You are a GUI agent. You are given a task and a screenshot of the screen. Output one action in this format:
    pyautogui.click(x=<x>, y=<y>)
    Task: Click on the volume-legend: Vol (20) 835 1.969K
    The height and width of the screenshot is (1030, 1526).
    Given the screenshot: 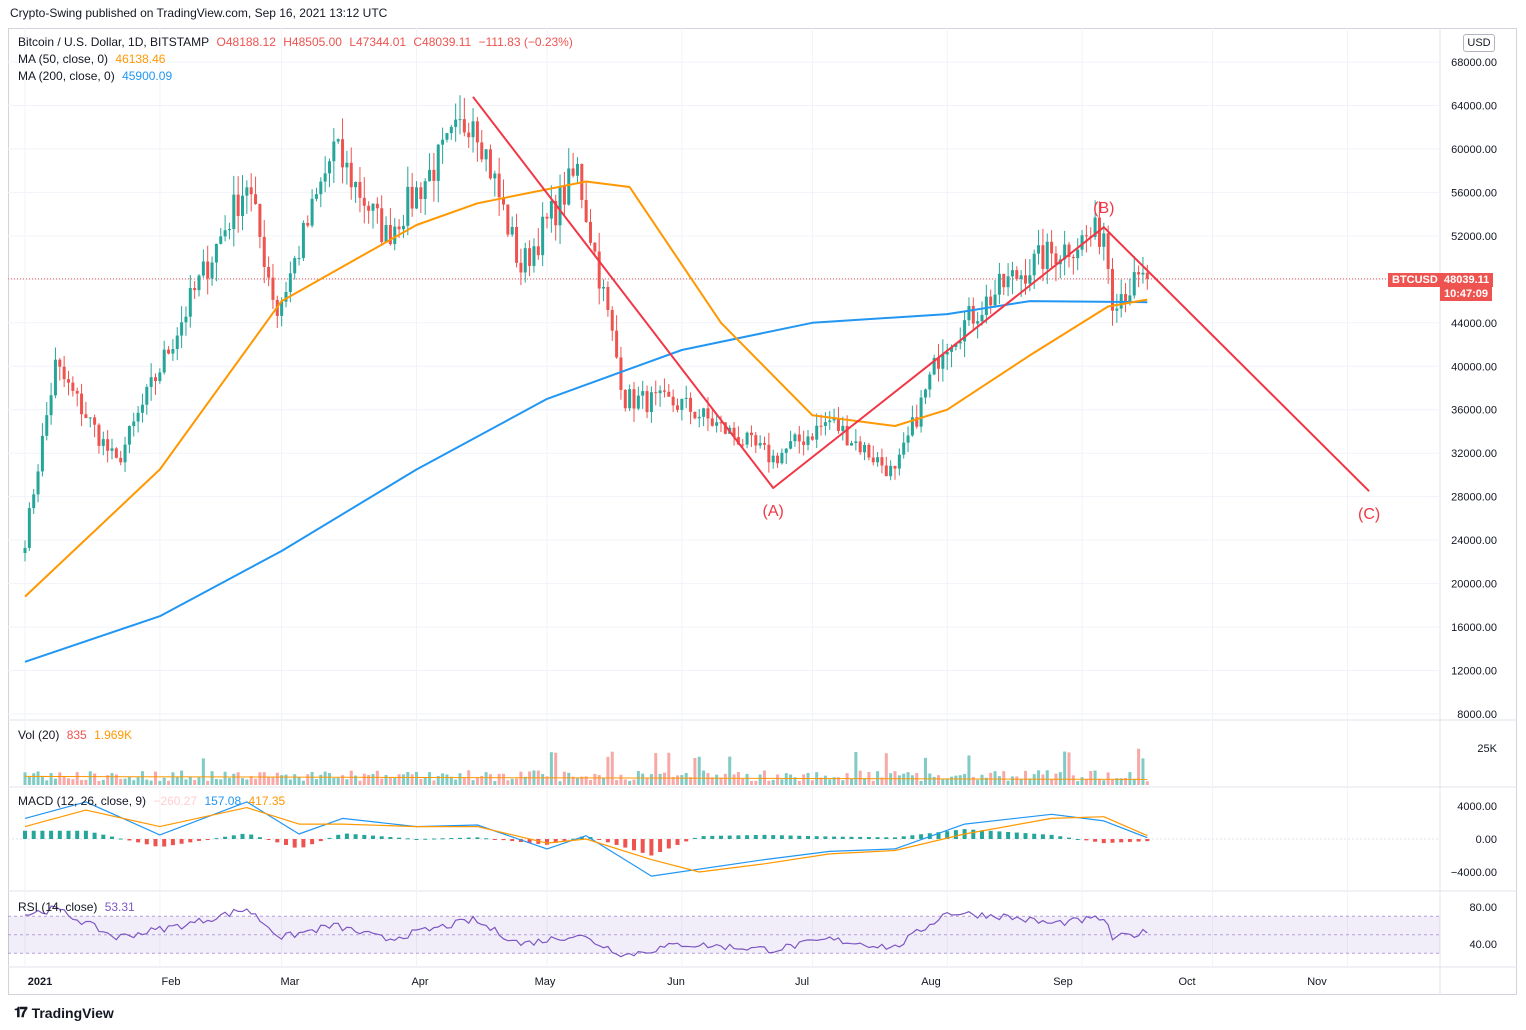 What is the action you would take?
    pyautogui.click(x=77, y=735)
    